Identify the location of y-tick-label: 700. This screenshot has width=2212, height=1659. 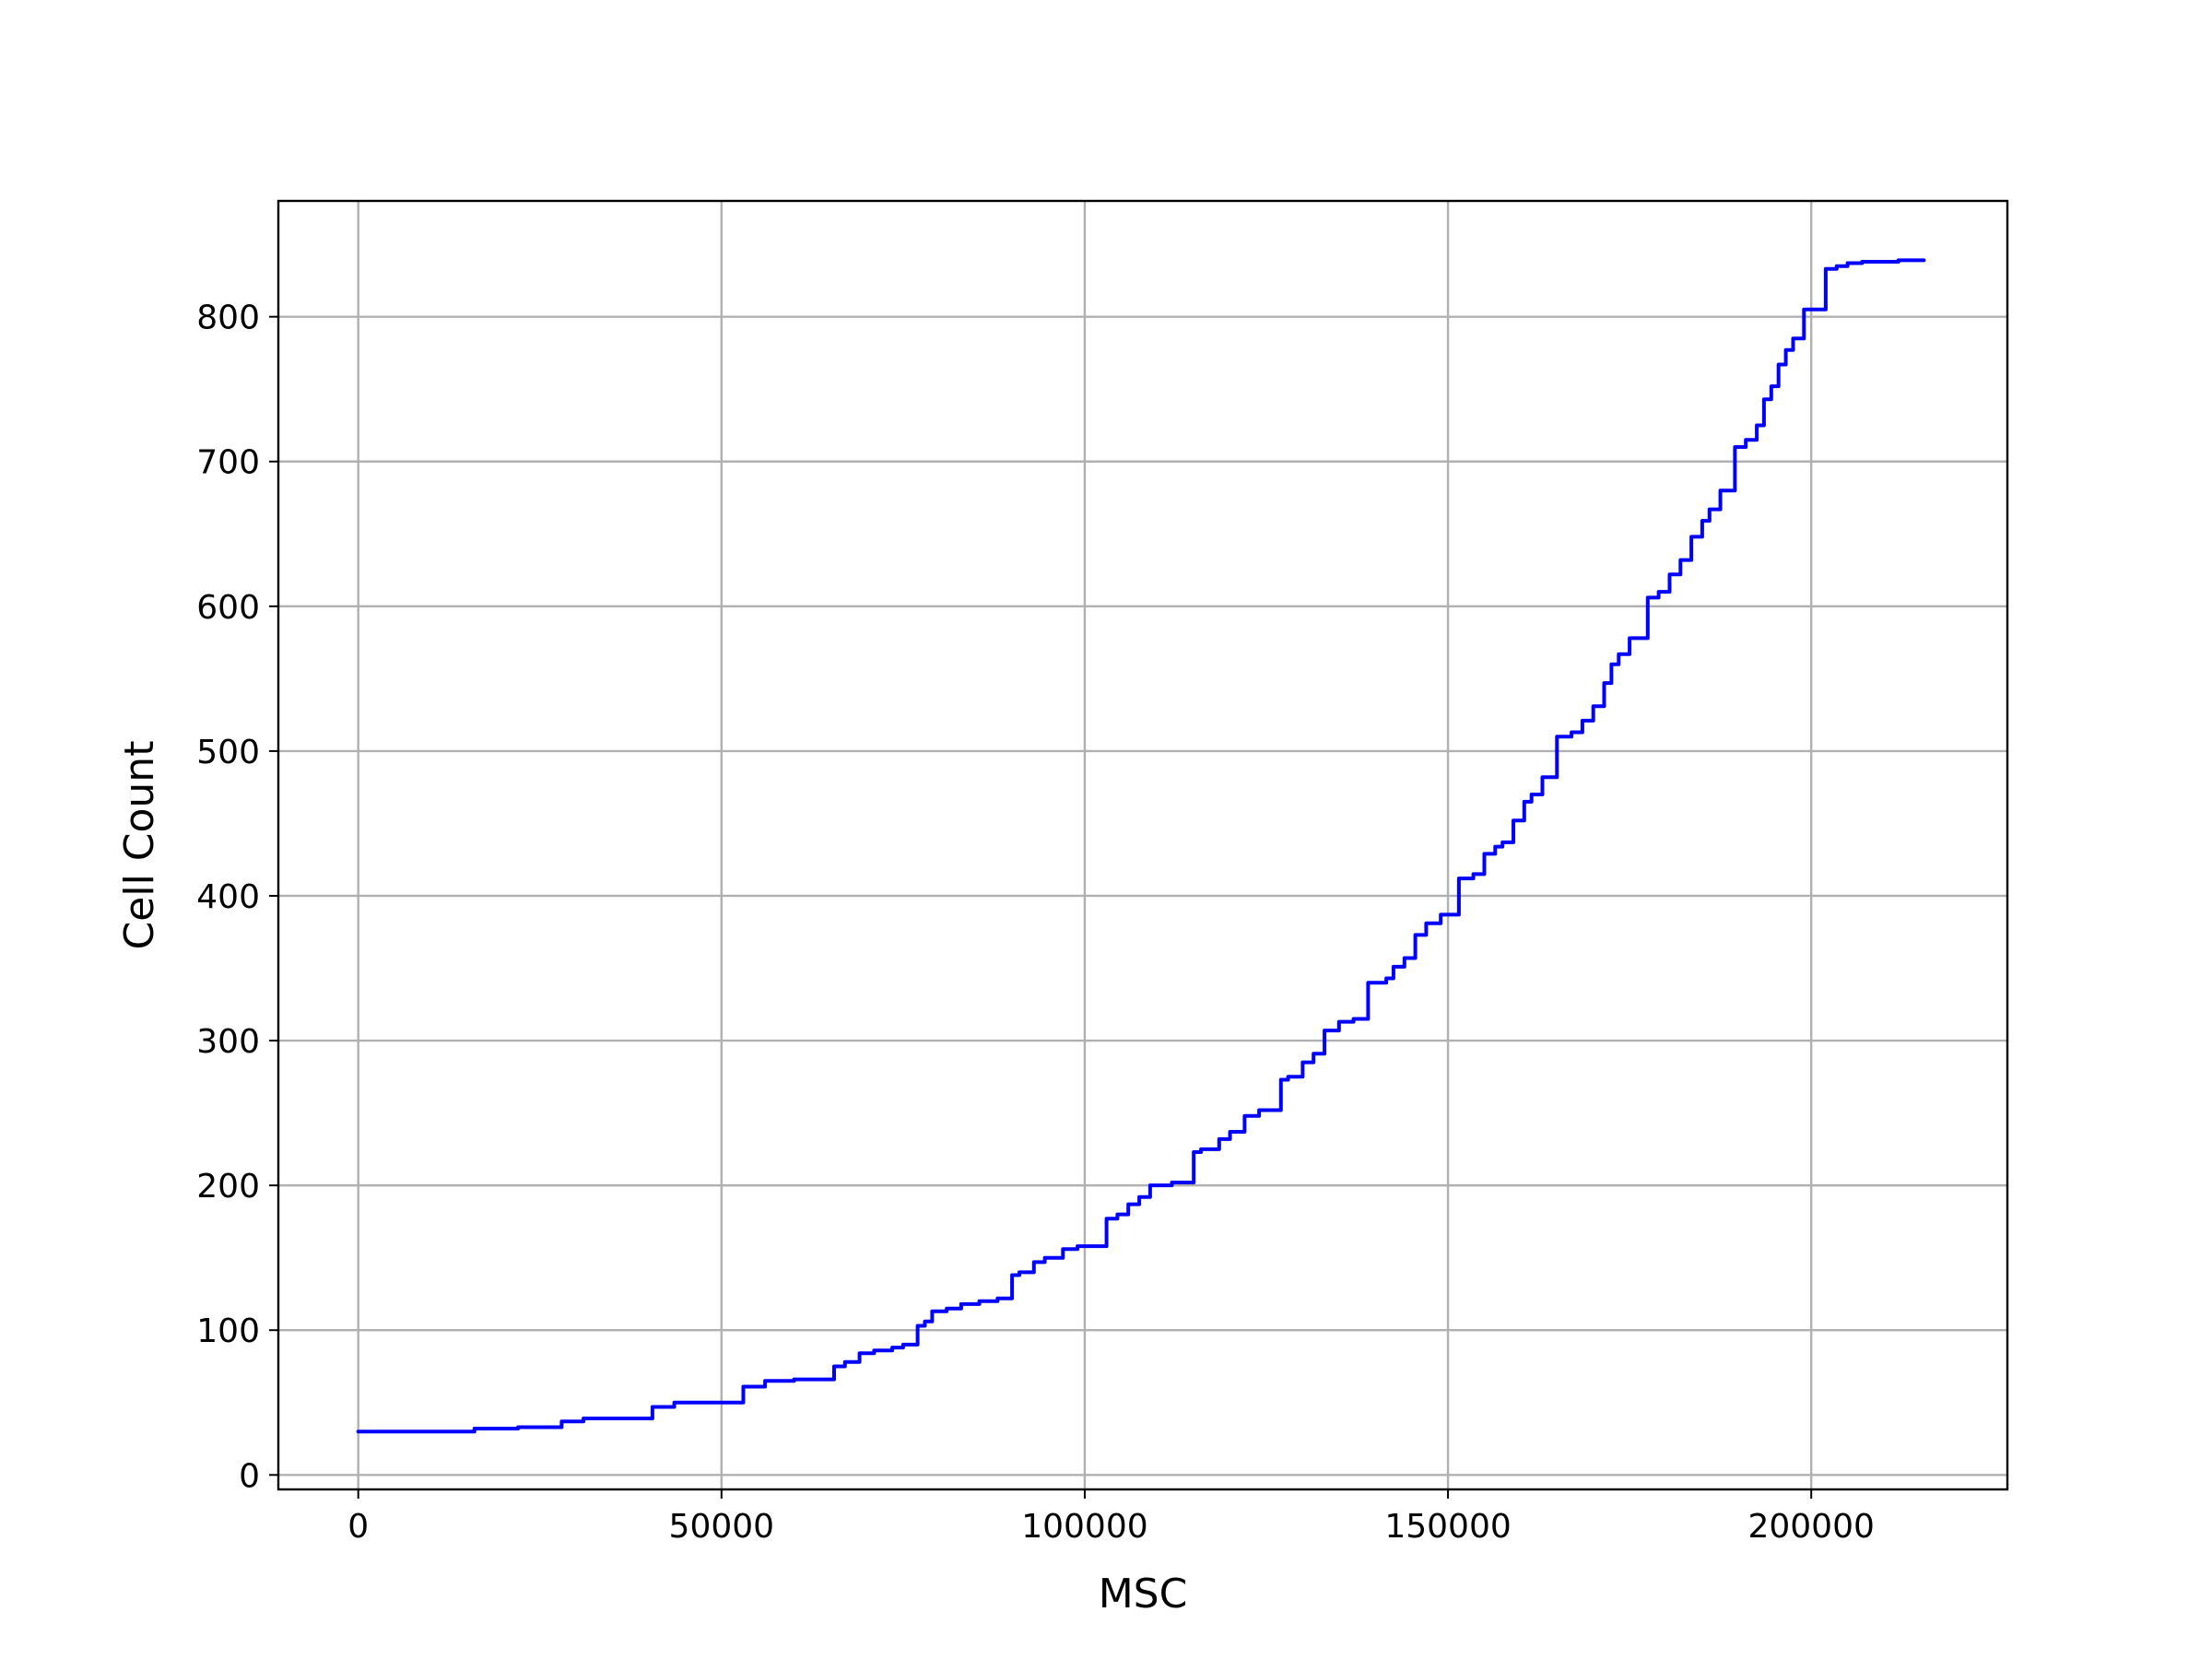
(228, 463).